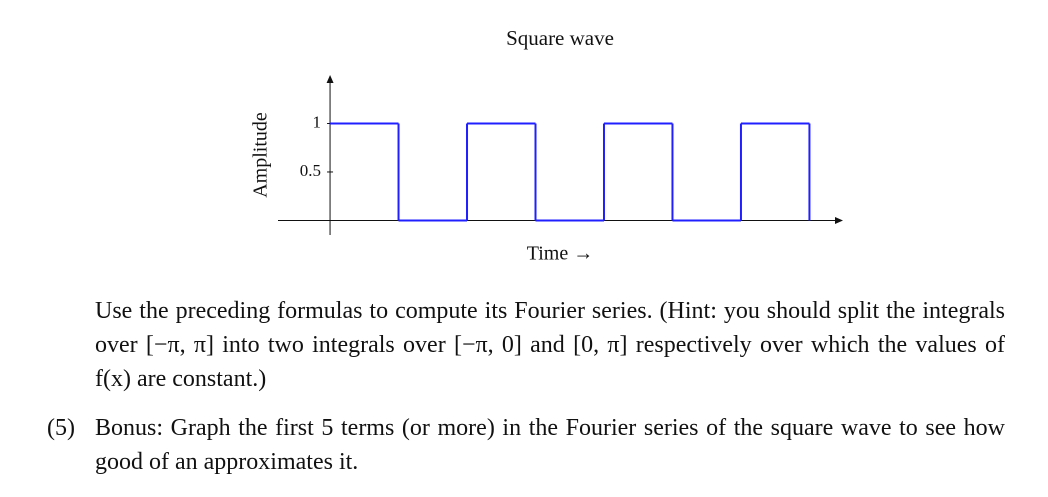  I want to click on chart-title: Square wave, so click(560, 38).